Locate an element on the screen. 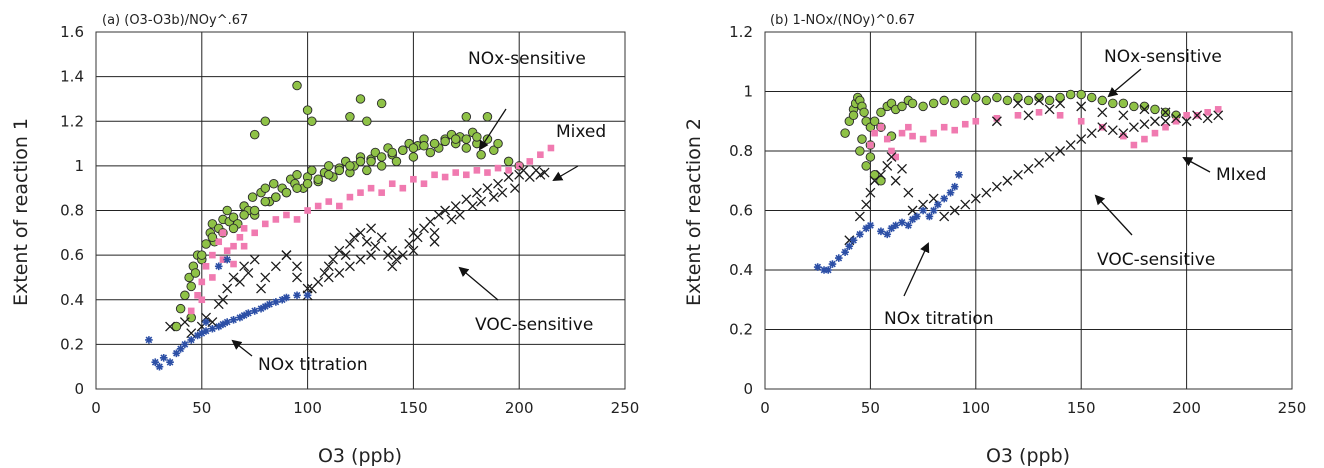  points-b is located at coordinates (1018, 181).